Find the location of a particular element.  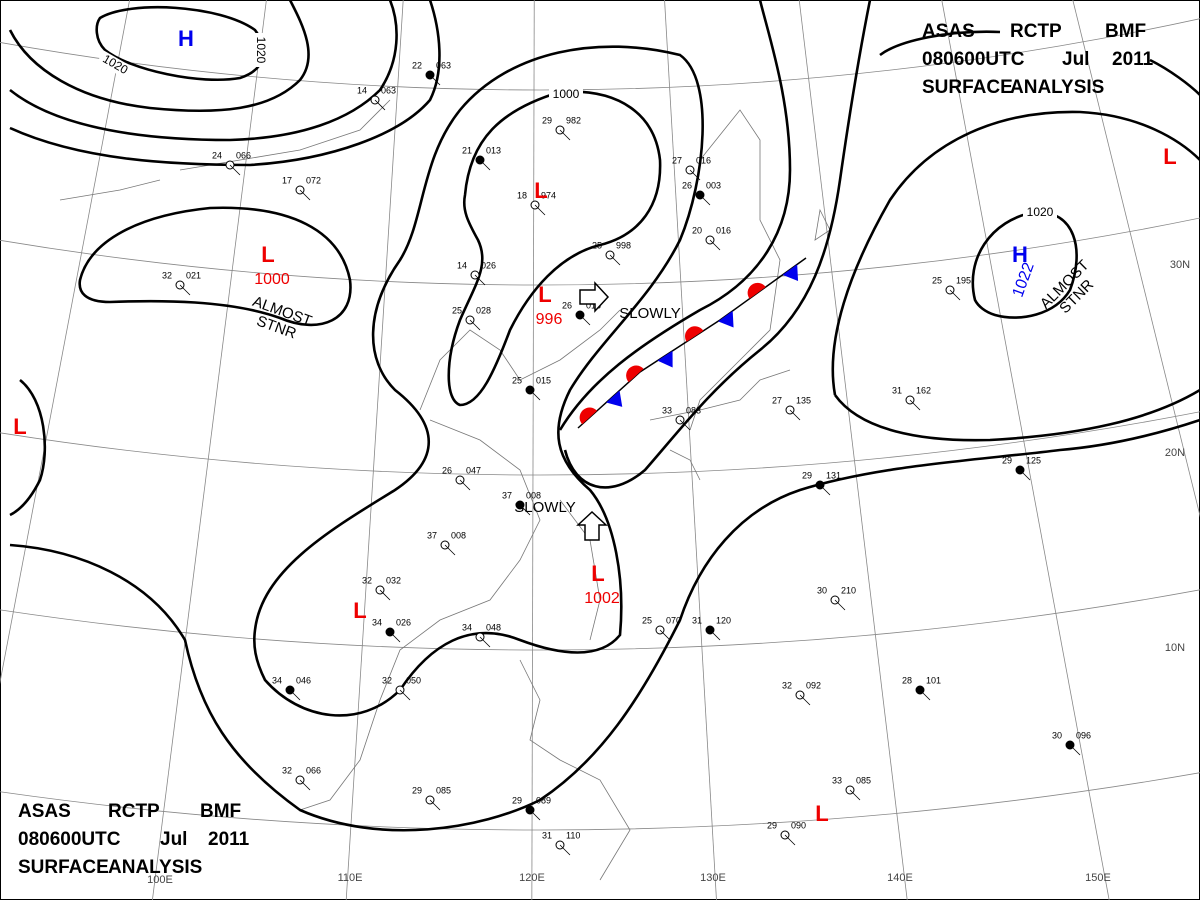

station-pressure: 101 is located at coordinates (933, 680).